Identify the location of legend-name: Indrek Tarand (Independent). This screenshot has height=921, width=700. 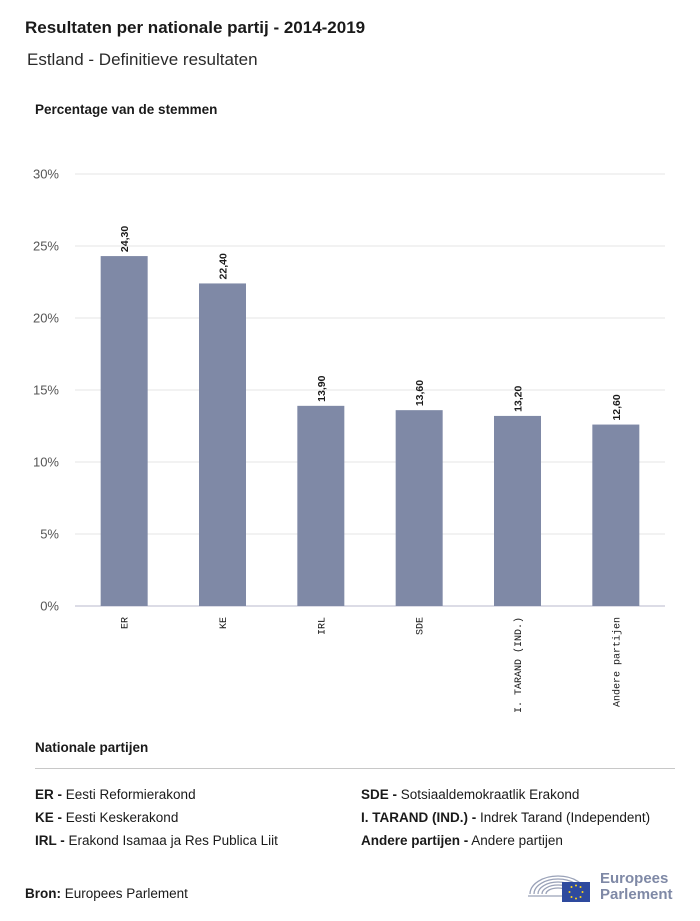
(565, 817).